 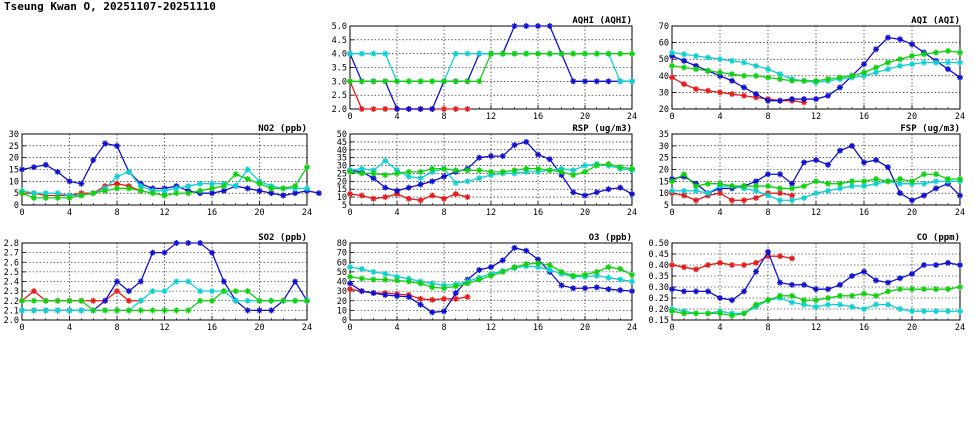 I want to click on x-tick-label: 12, so click(x=816, y=328).